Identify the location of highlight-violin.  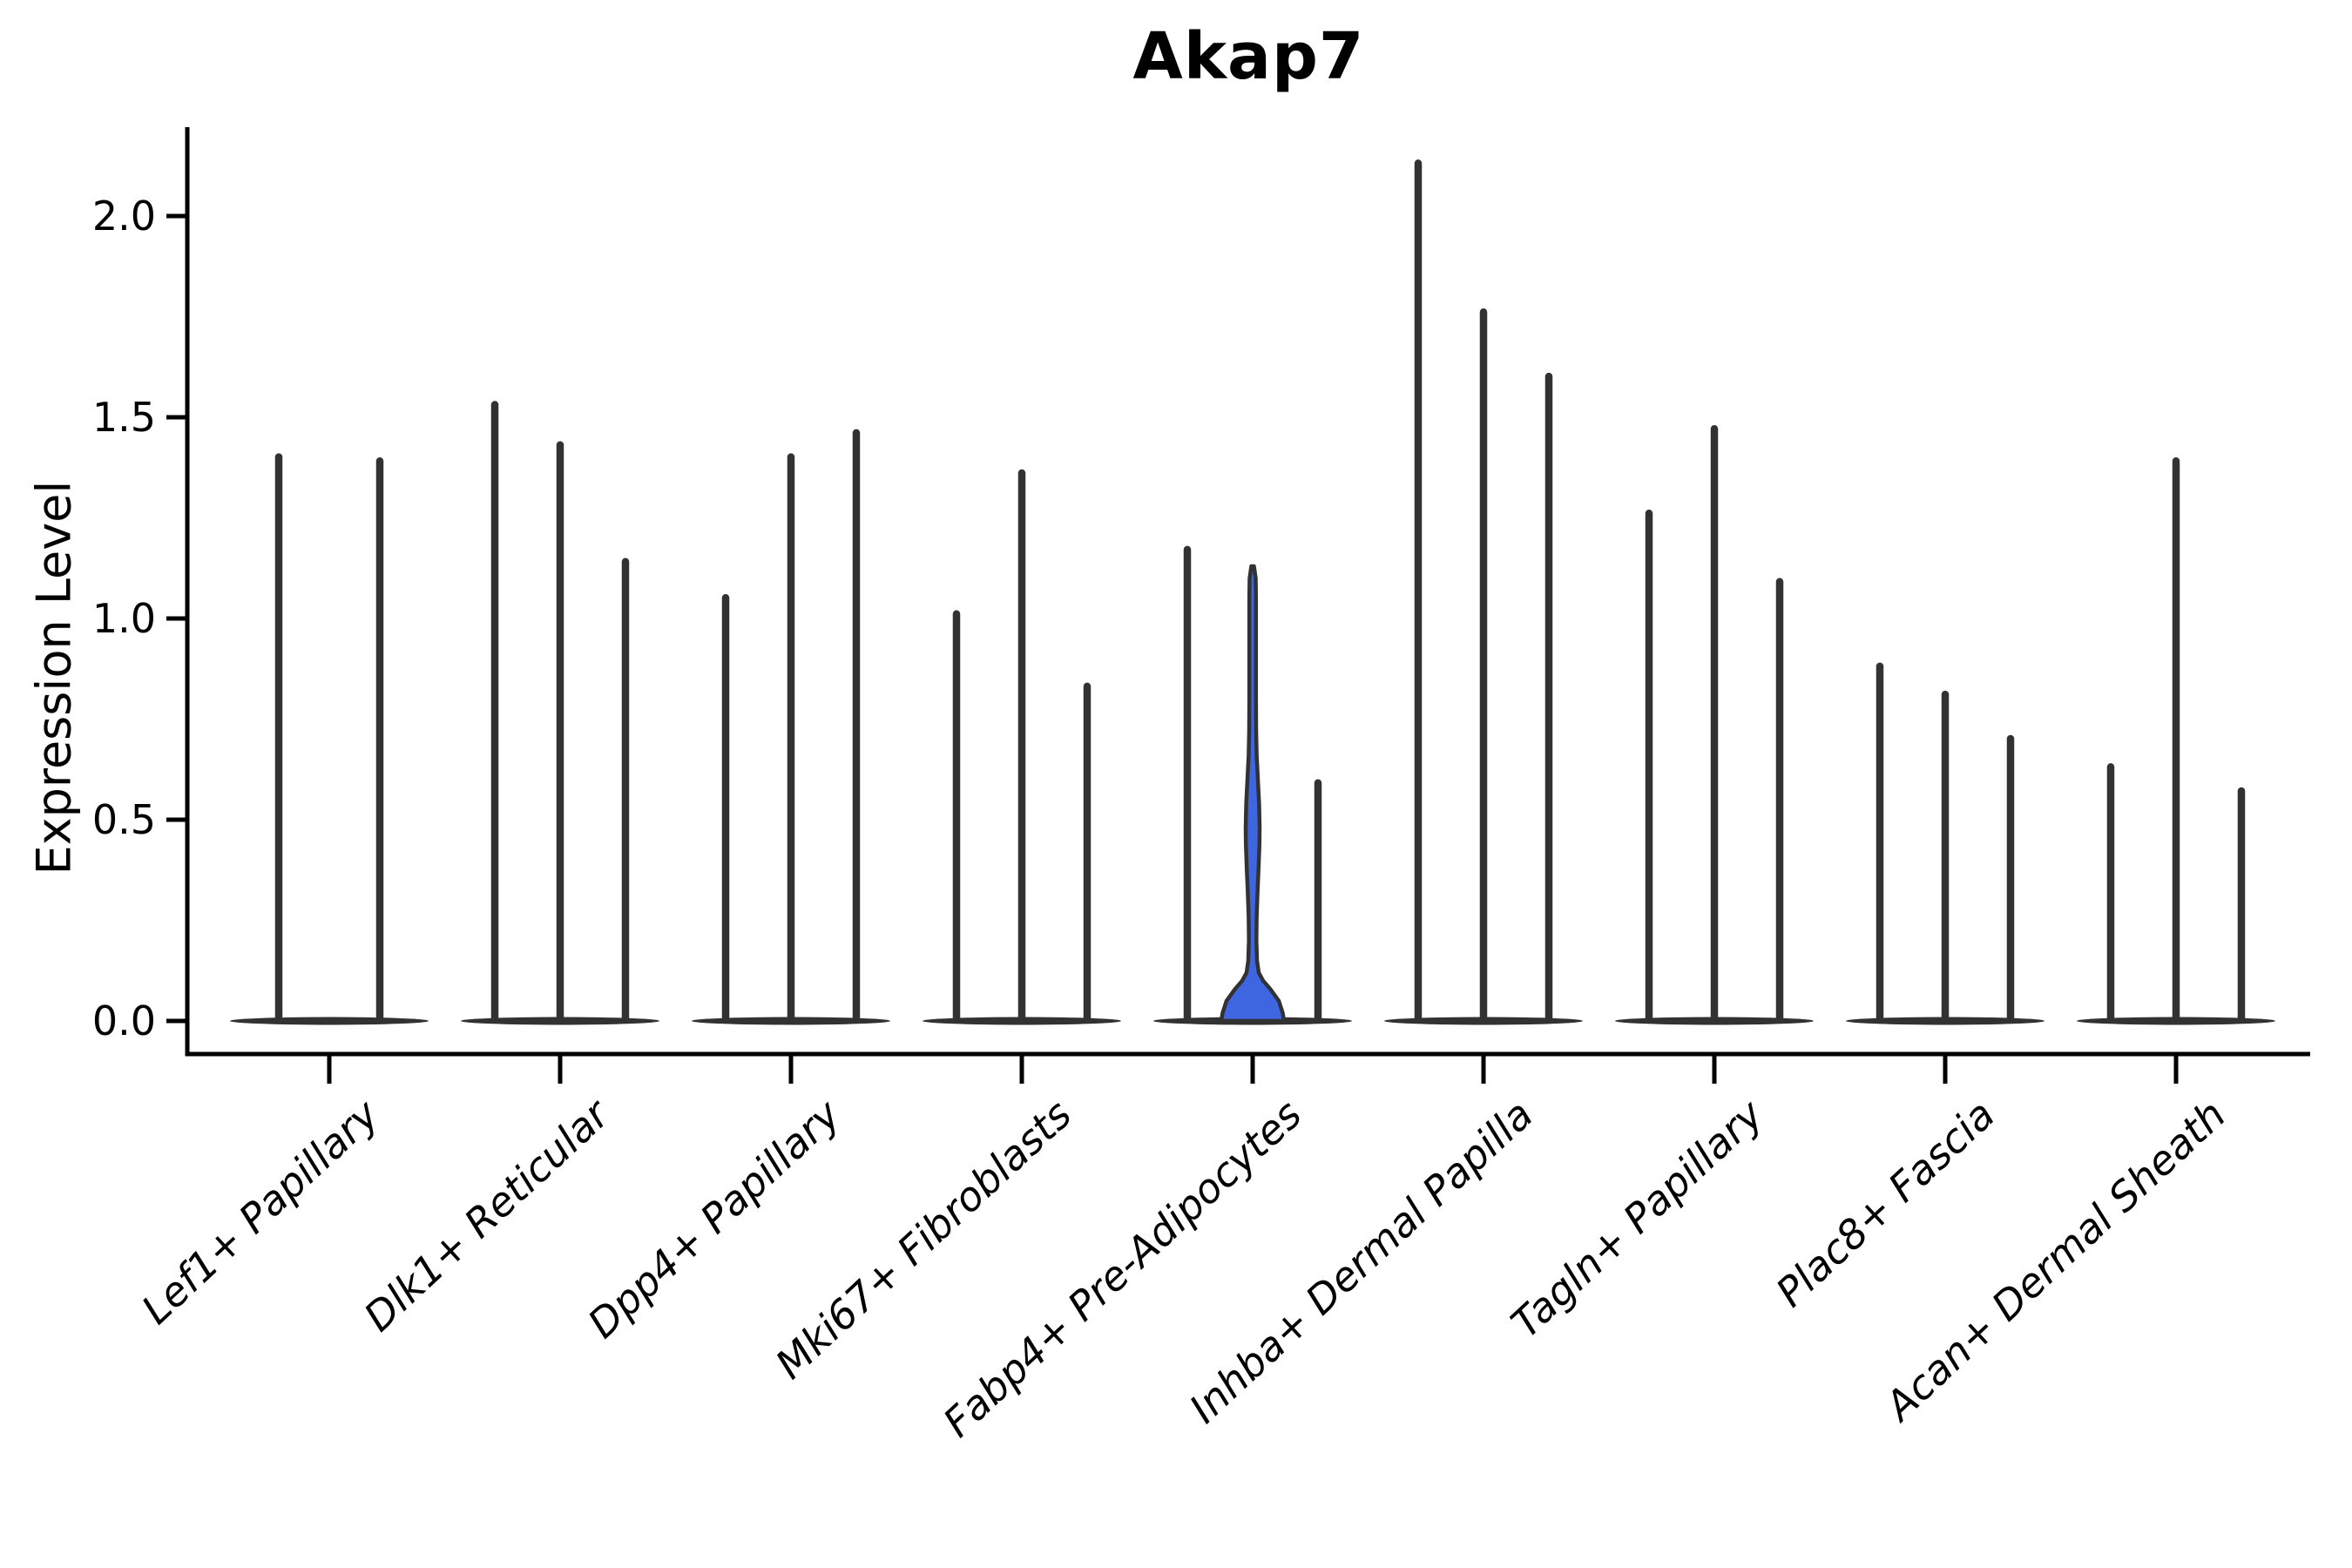
(1253, 794).